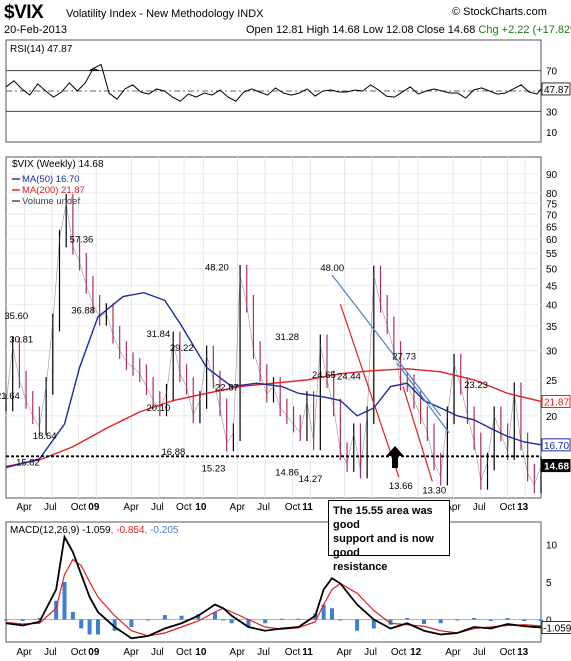 This screenshot has width=571, height=661. I want to click on price-data-label: 27.73, so click(404, 356).